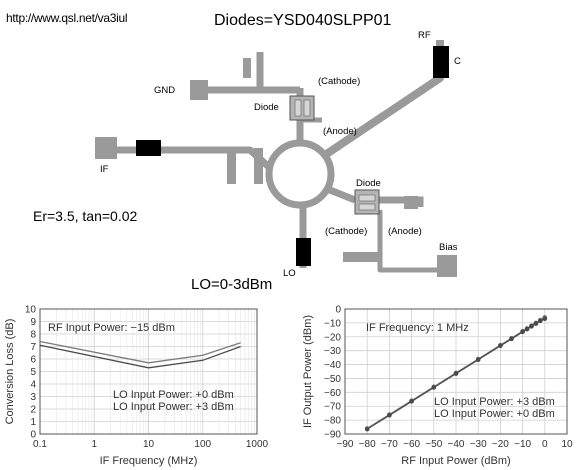  What do you see at coordinates (383, 99) in the screenshot?
I see `rf-line` at bounding box center [383, 99].